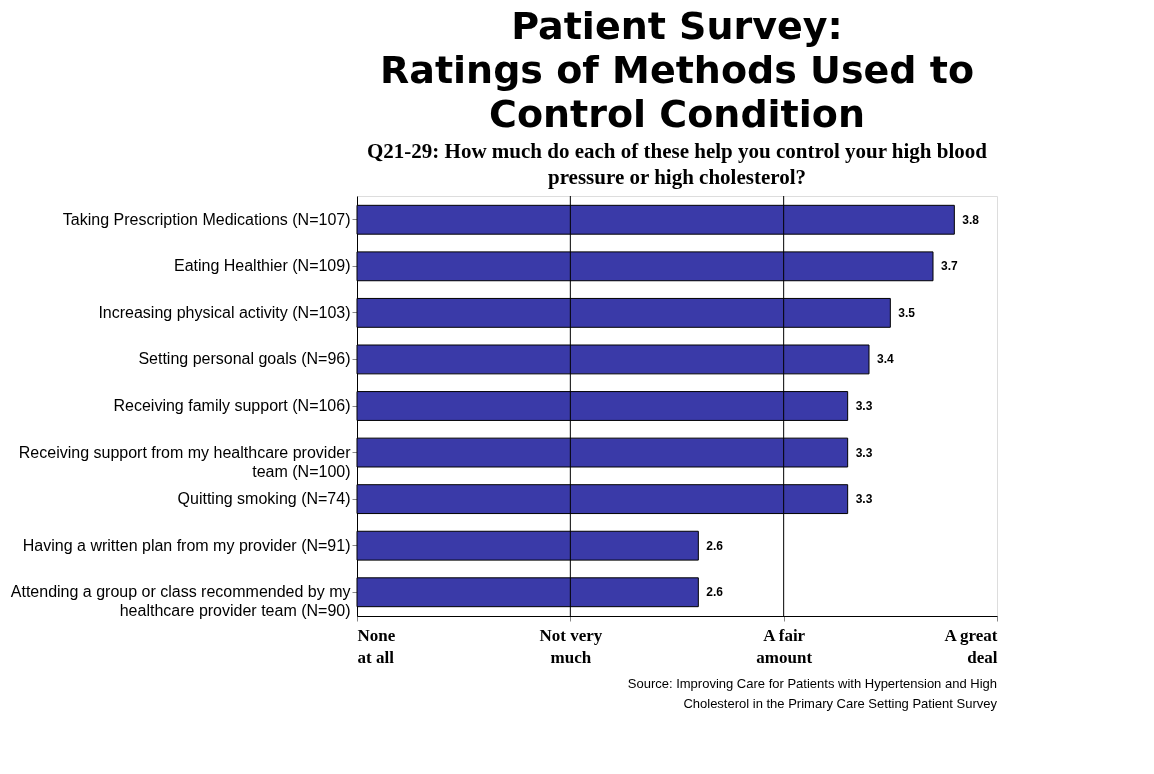  What do you see at coordinates (677, 163) in the screenshot?
I see `chart-subtitle: Q21-29: How much do each of these help you control your high blood pressure or high cholesterol?` at bounding box center [677, 163].